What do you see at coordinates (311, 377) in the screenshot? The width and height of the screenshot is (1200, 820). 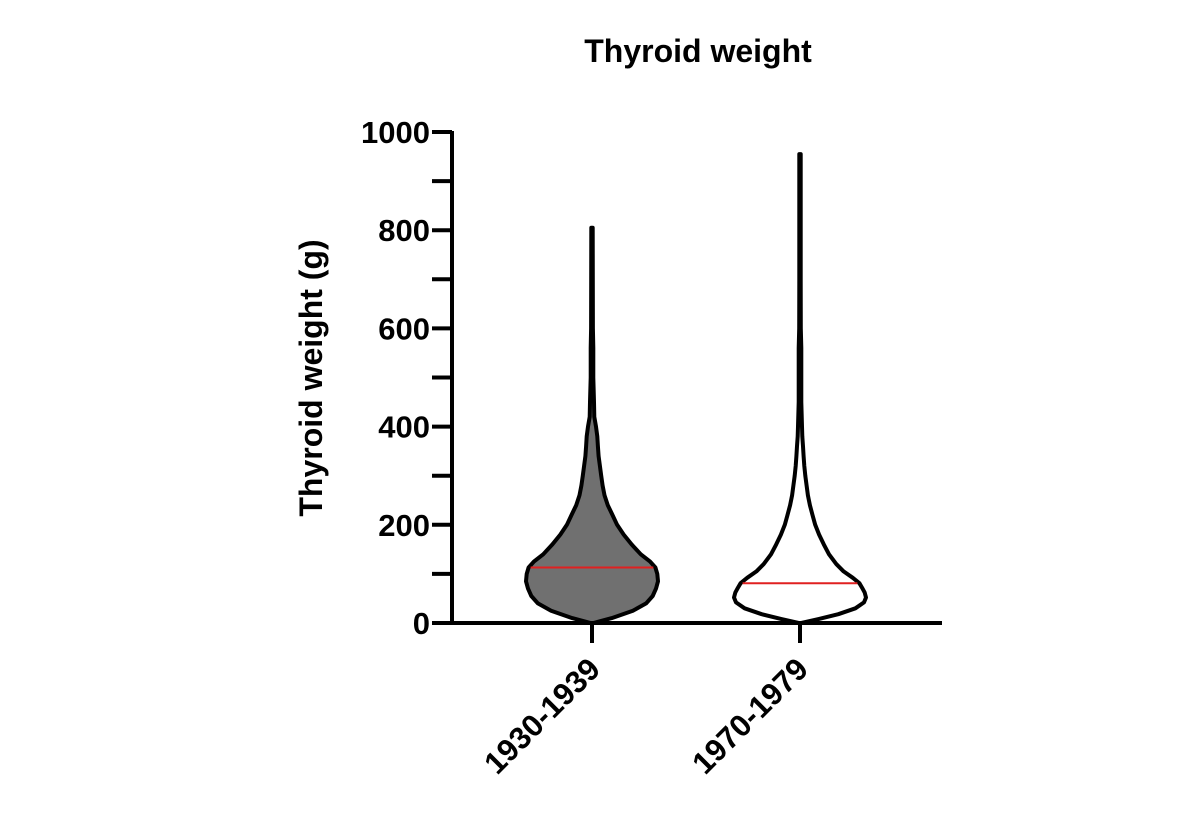 I see `y-axis-label: Thyroid weight (g)` at bounding box center [311, 377].